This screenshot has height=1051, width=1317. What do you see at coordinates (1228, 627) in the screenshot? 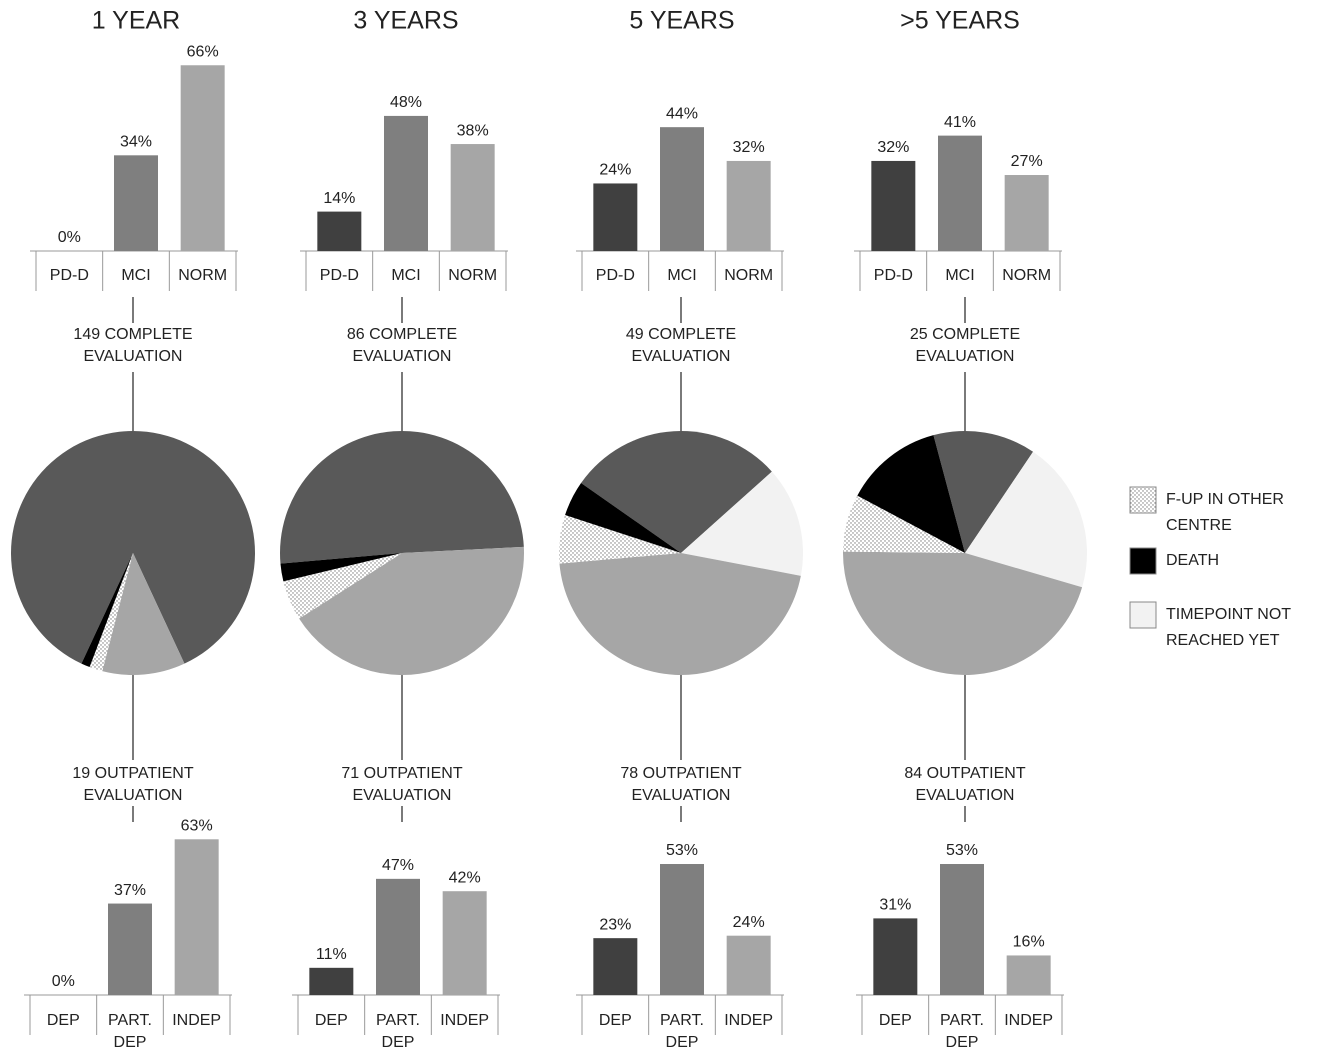
I see `legend-label: TIMEPOINT NOT REACHED YET` at bounding box center [1228, 627].